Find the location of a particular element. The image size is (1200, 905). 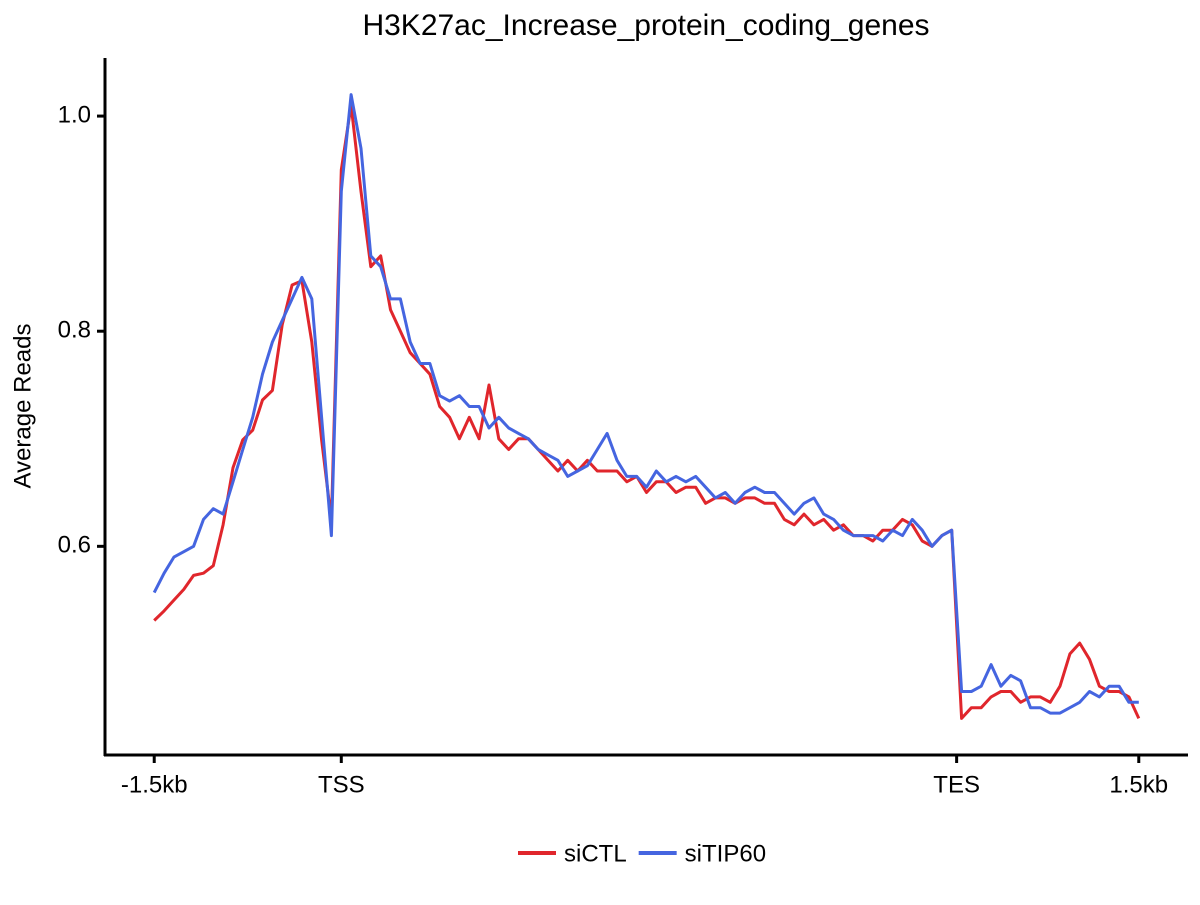

y-tick-label: 0.6 is located at coordinates (74, 545).